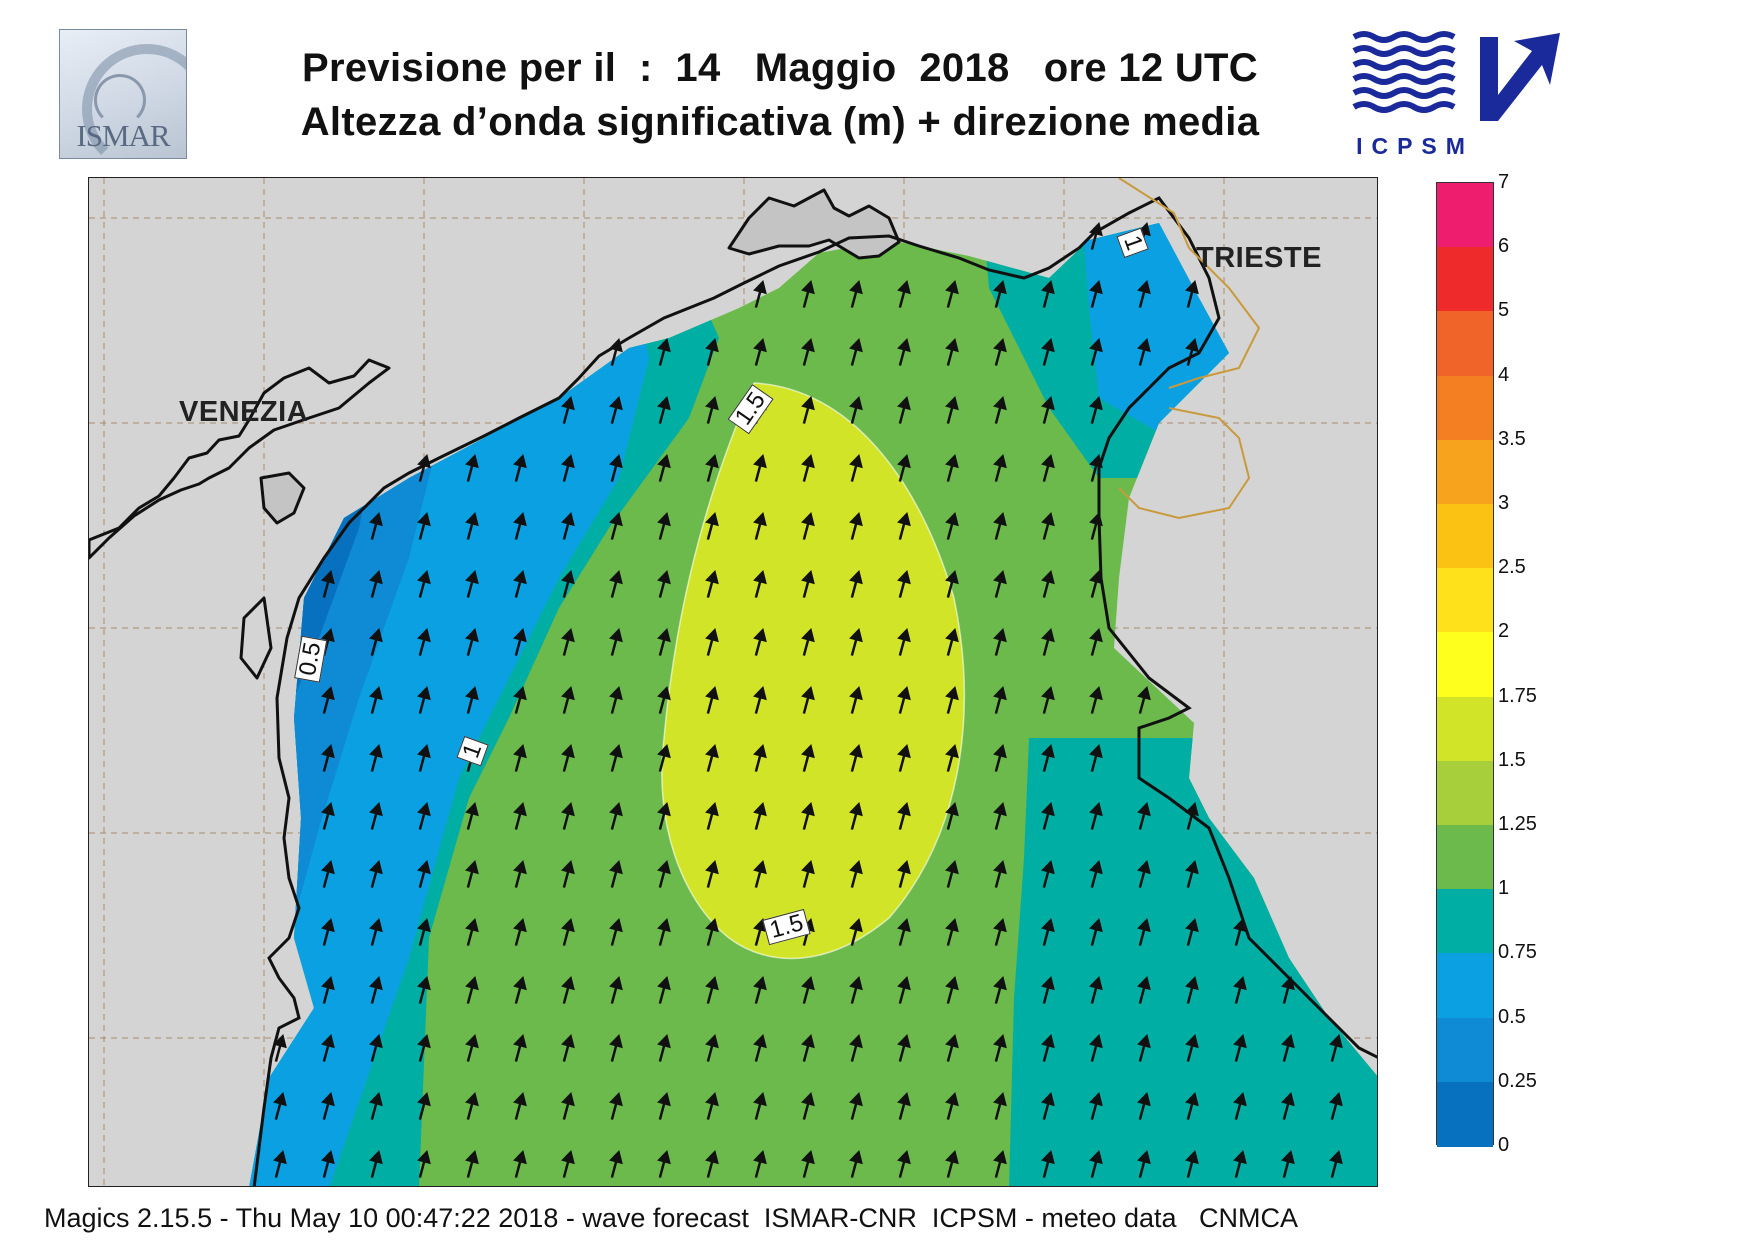 Image resolution: width=1755 pixels, height=1242 pixels. Describe the element at coordinates (1512, 567) in the screenshot. I see `legend-tick-label: 2.5` at that location.